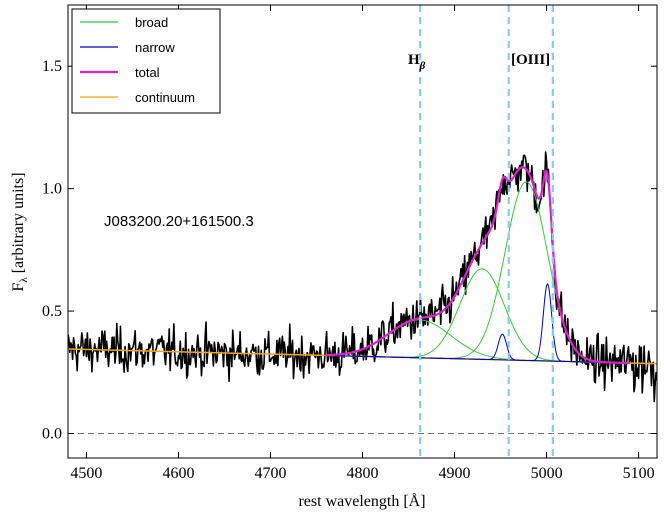 The width and height of the screenshot is (664, 522). I want to click on x-axis-title: rest wavelength [Å], so click(361, 501).